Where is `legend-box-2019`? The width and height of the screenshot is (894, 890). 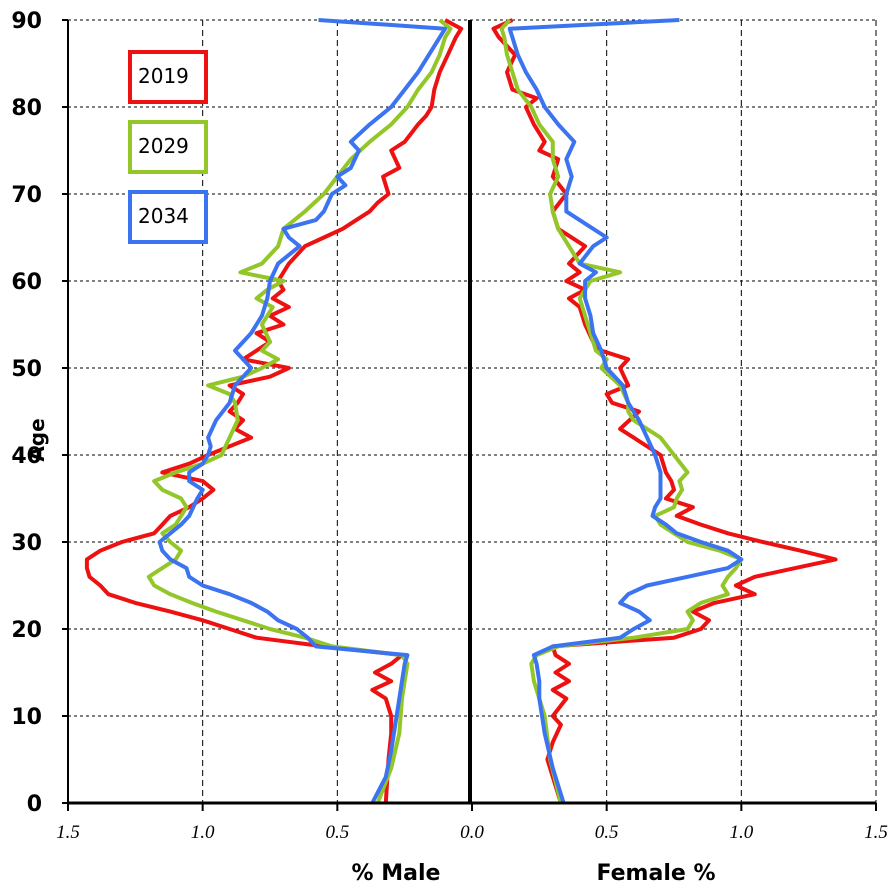 legend-box-2019 is located at coordinates (168, 77).